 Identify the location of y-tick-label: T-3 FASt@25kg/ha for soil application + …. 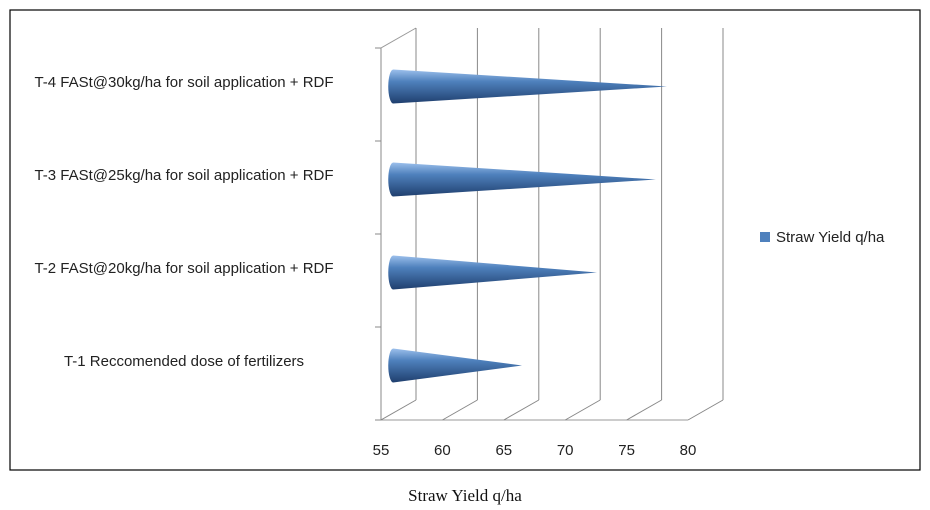
(184, 175).